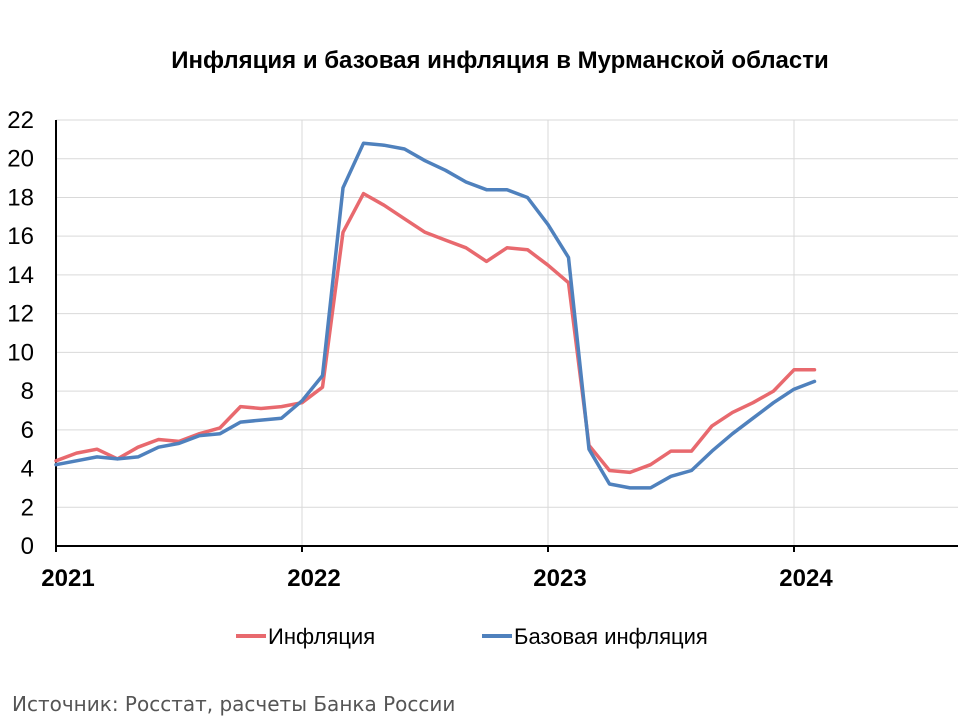 The width and height of the screenshot is (960, 720). What do you see at coordinates (67, 578) in the screenshot?
I see `x-tick-label: 2021` at bounding box center [67, 578].